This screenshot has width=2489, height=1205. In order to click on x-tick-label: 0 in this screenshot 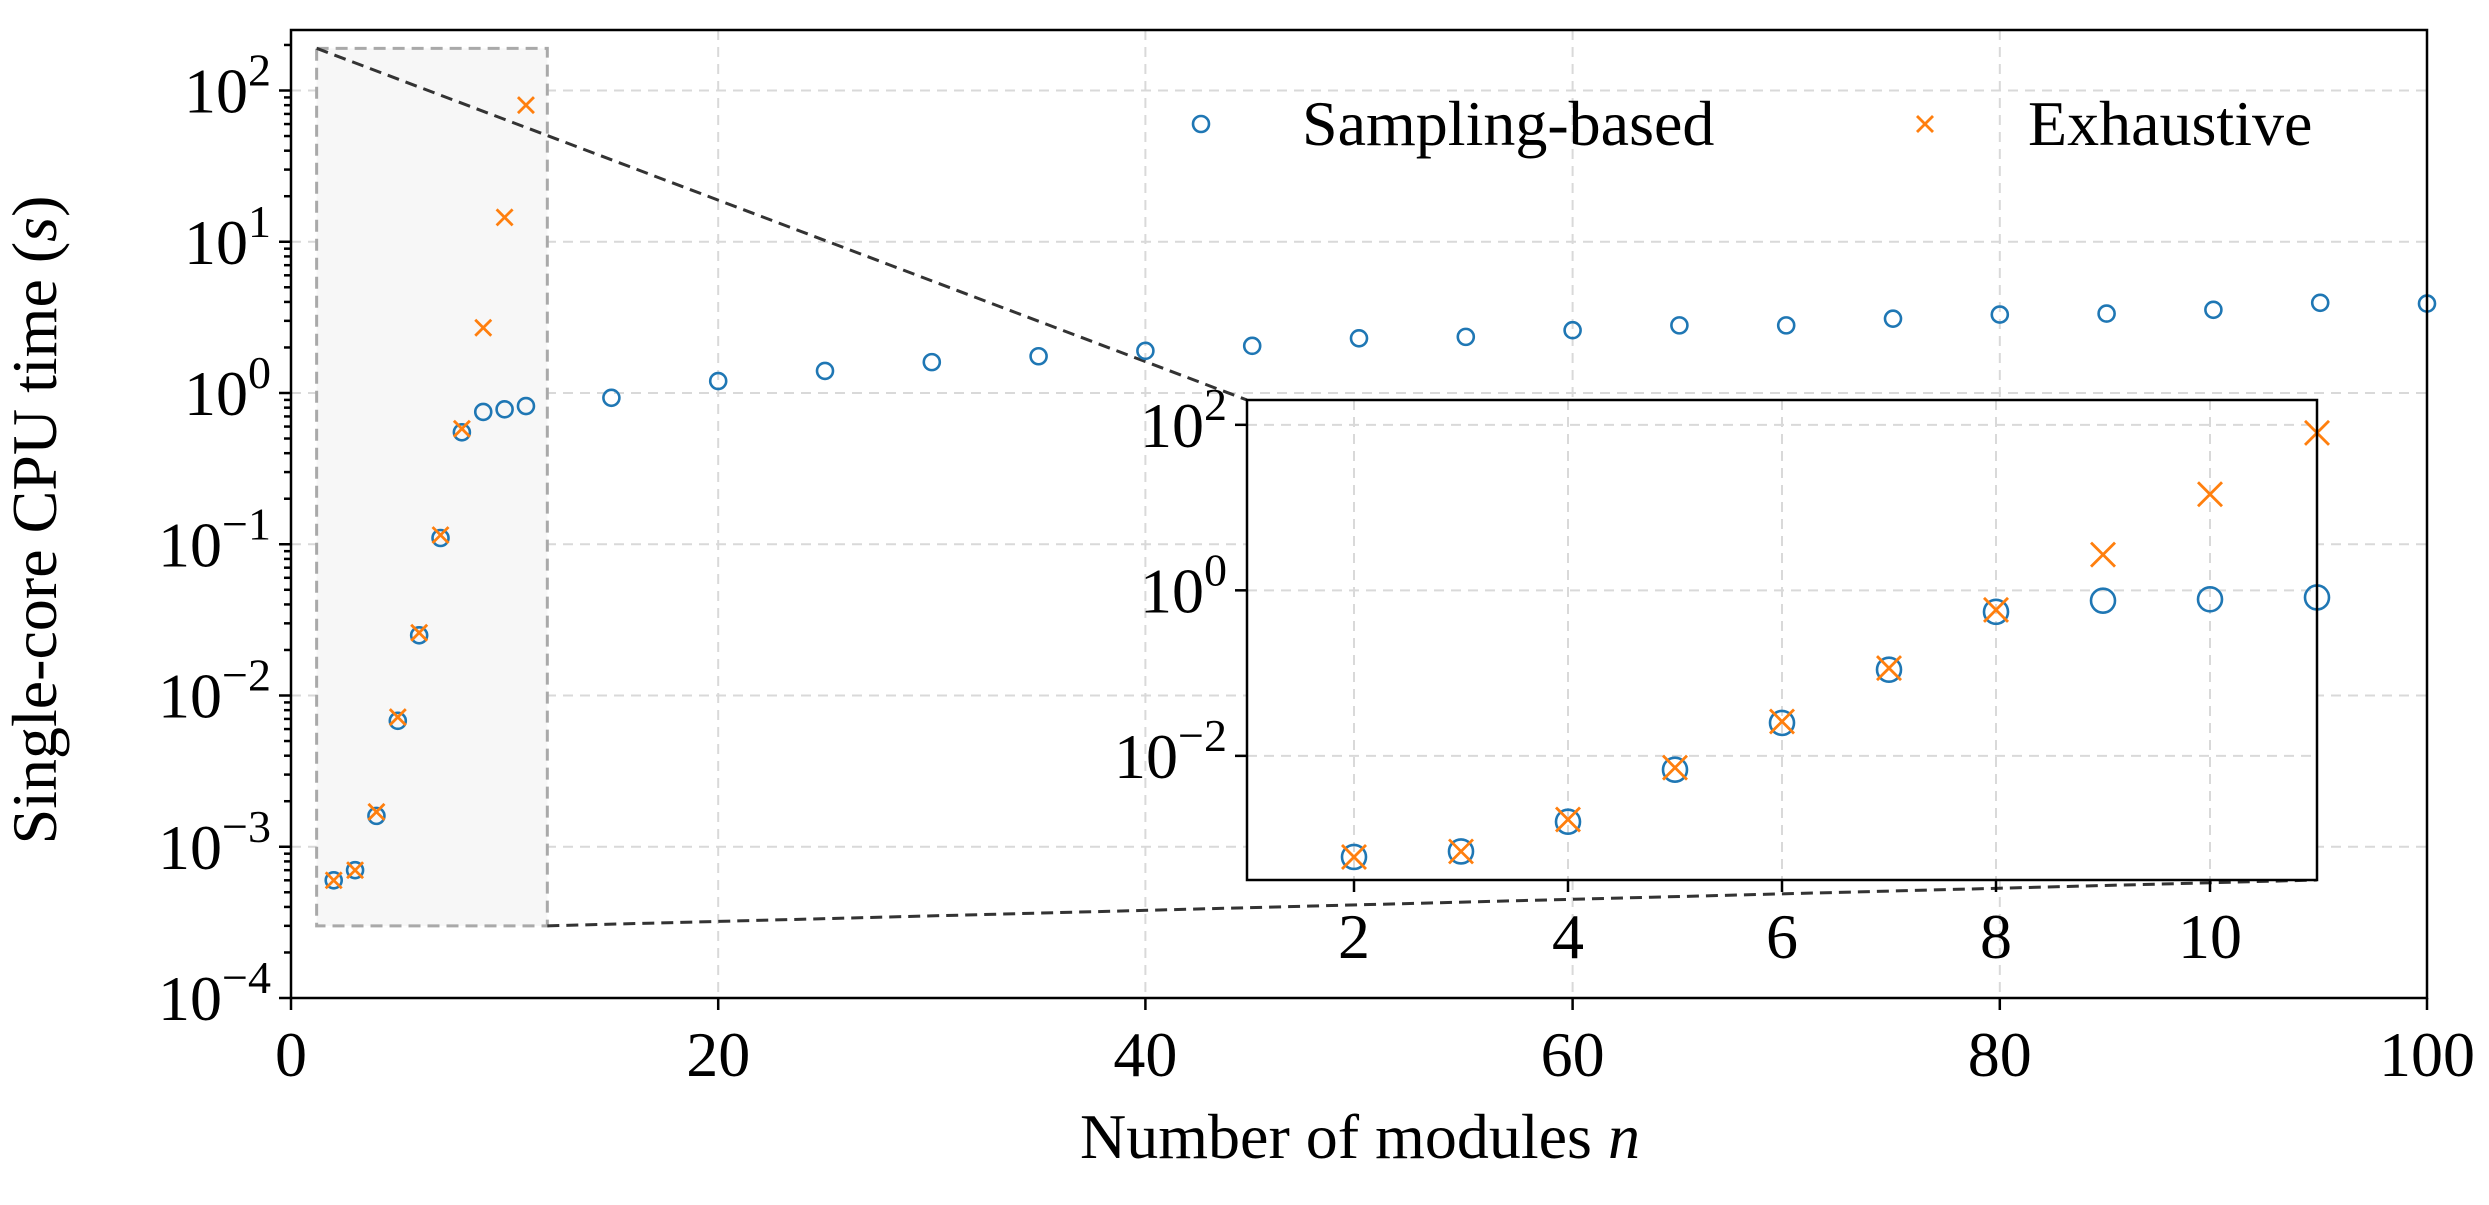, I will do `click(291, 1054)`.